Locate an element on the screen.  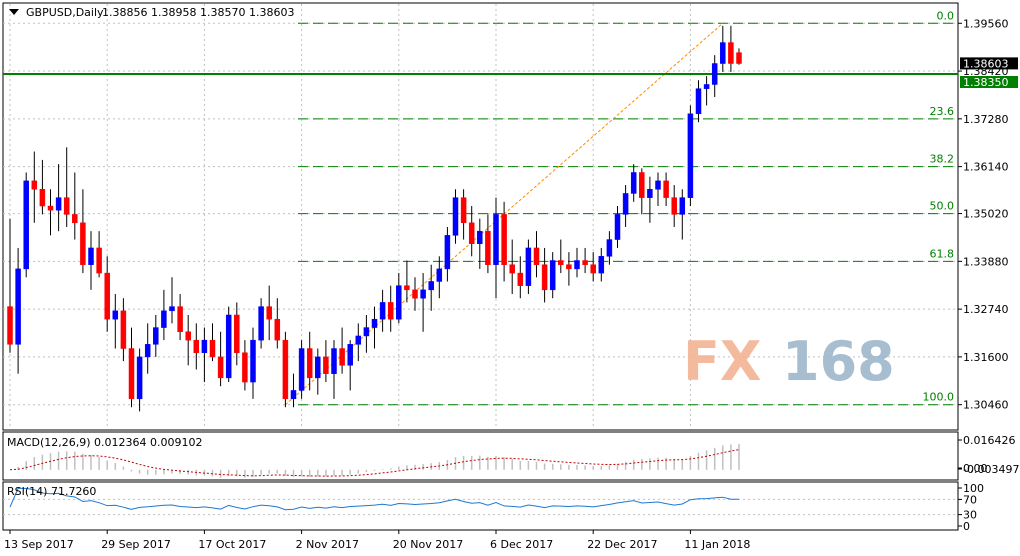
price-tick-label: 1.37280 is located at coordinates (986, 119).